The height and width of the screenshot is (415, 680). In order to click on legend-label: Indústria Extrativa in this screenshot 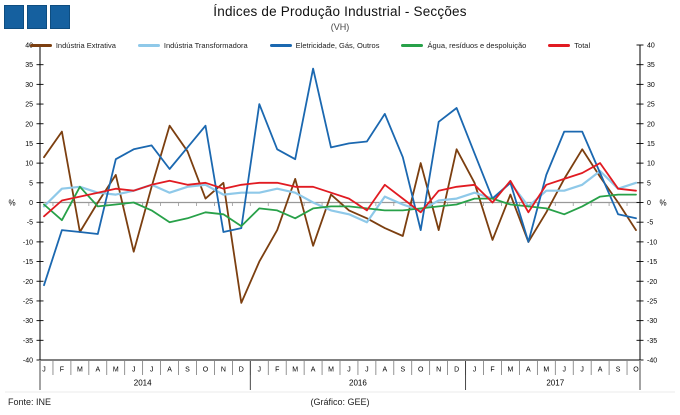, I will do `click(85, 45)`.